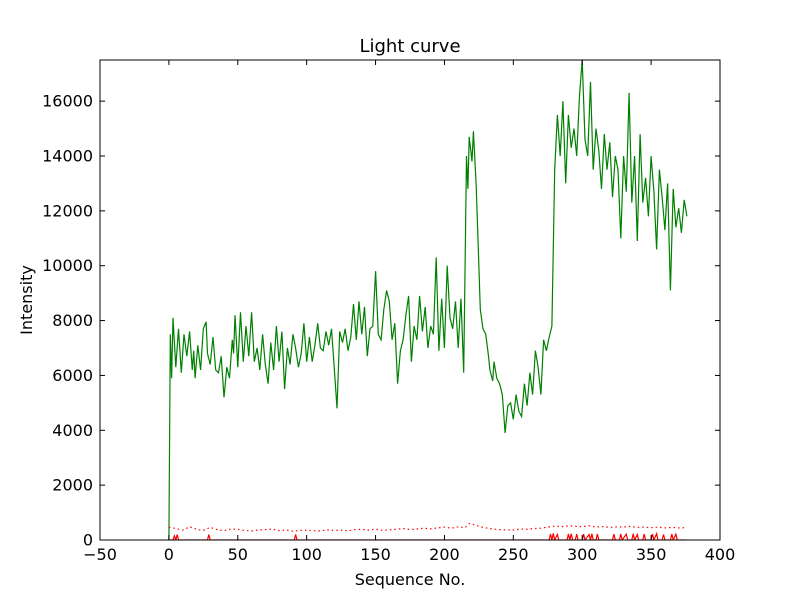  I want to click on y-tick-label: 2000, so click(72, 485).